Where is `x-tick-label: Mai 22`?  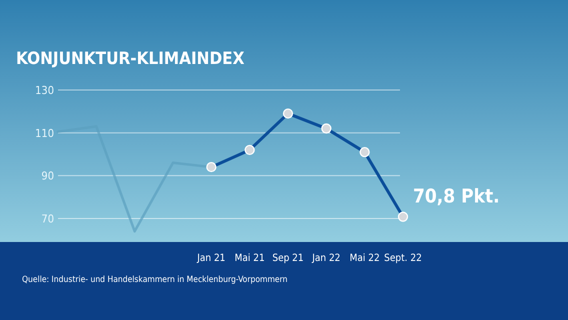
x-tick-label: Mai 22 is located at coordinates (365, 258).